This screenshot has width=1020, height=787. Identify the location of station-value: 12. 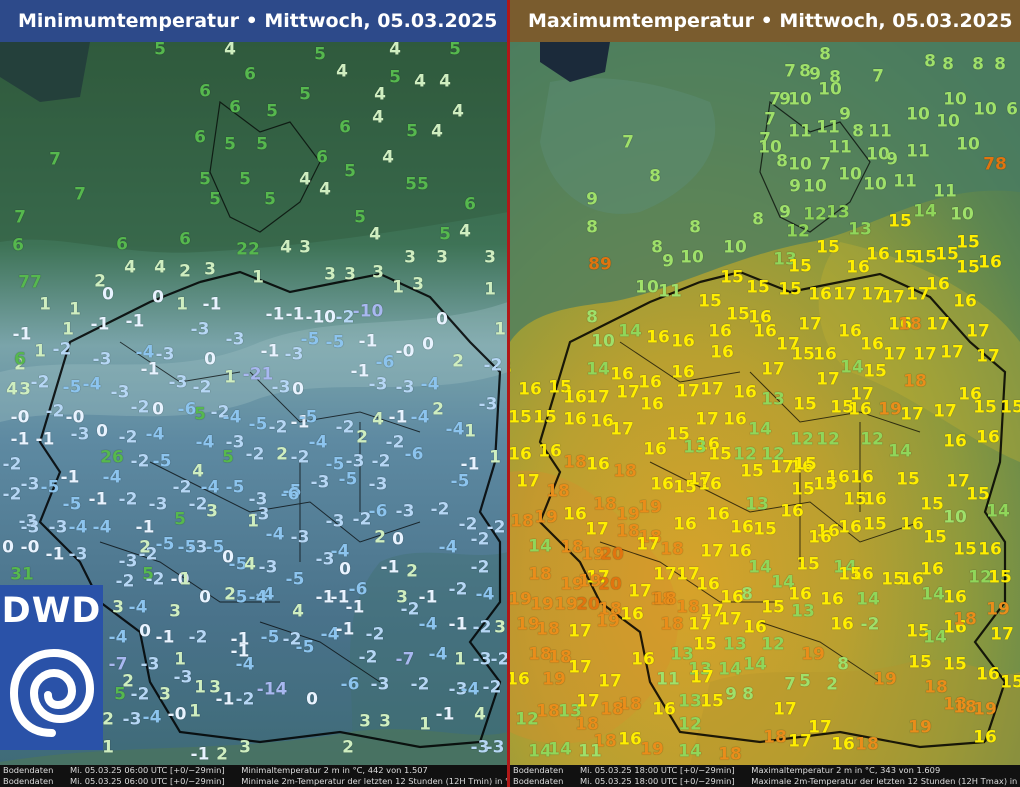
(798, 231).